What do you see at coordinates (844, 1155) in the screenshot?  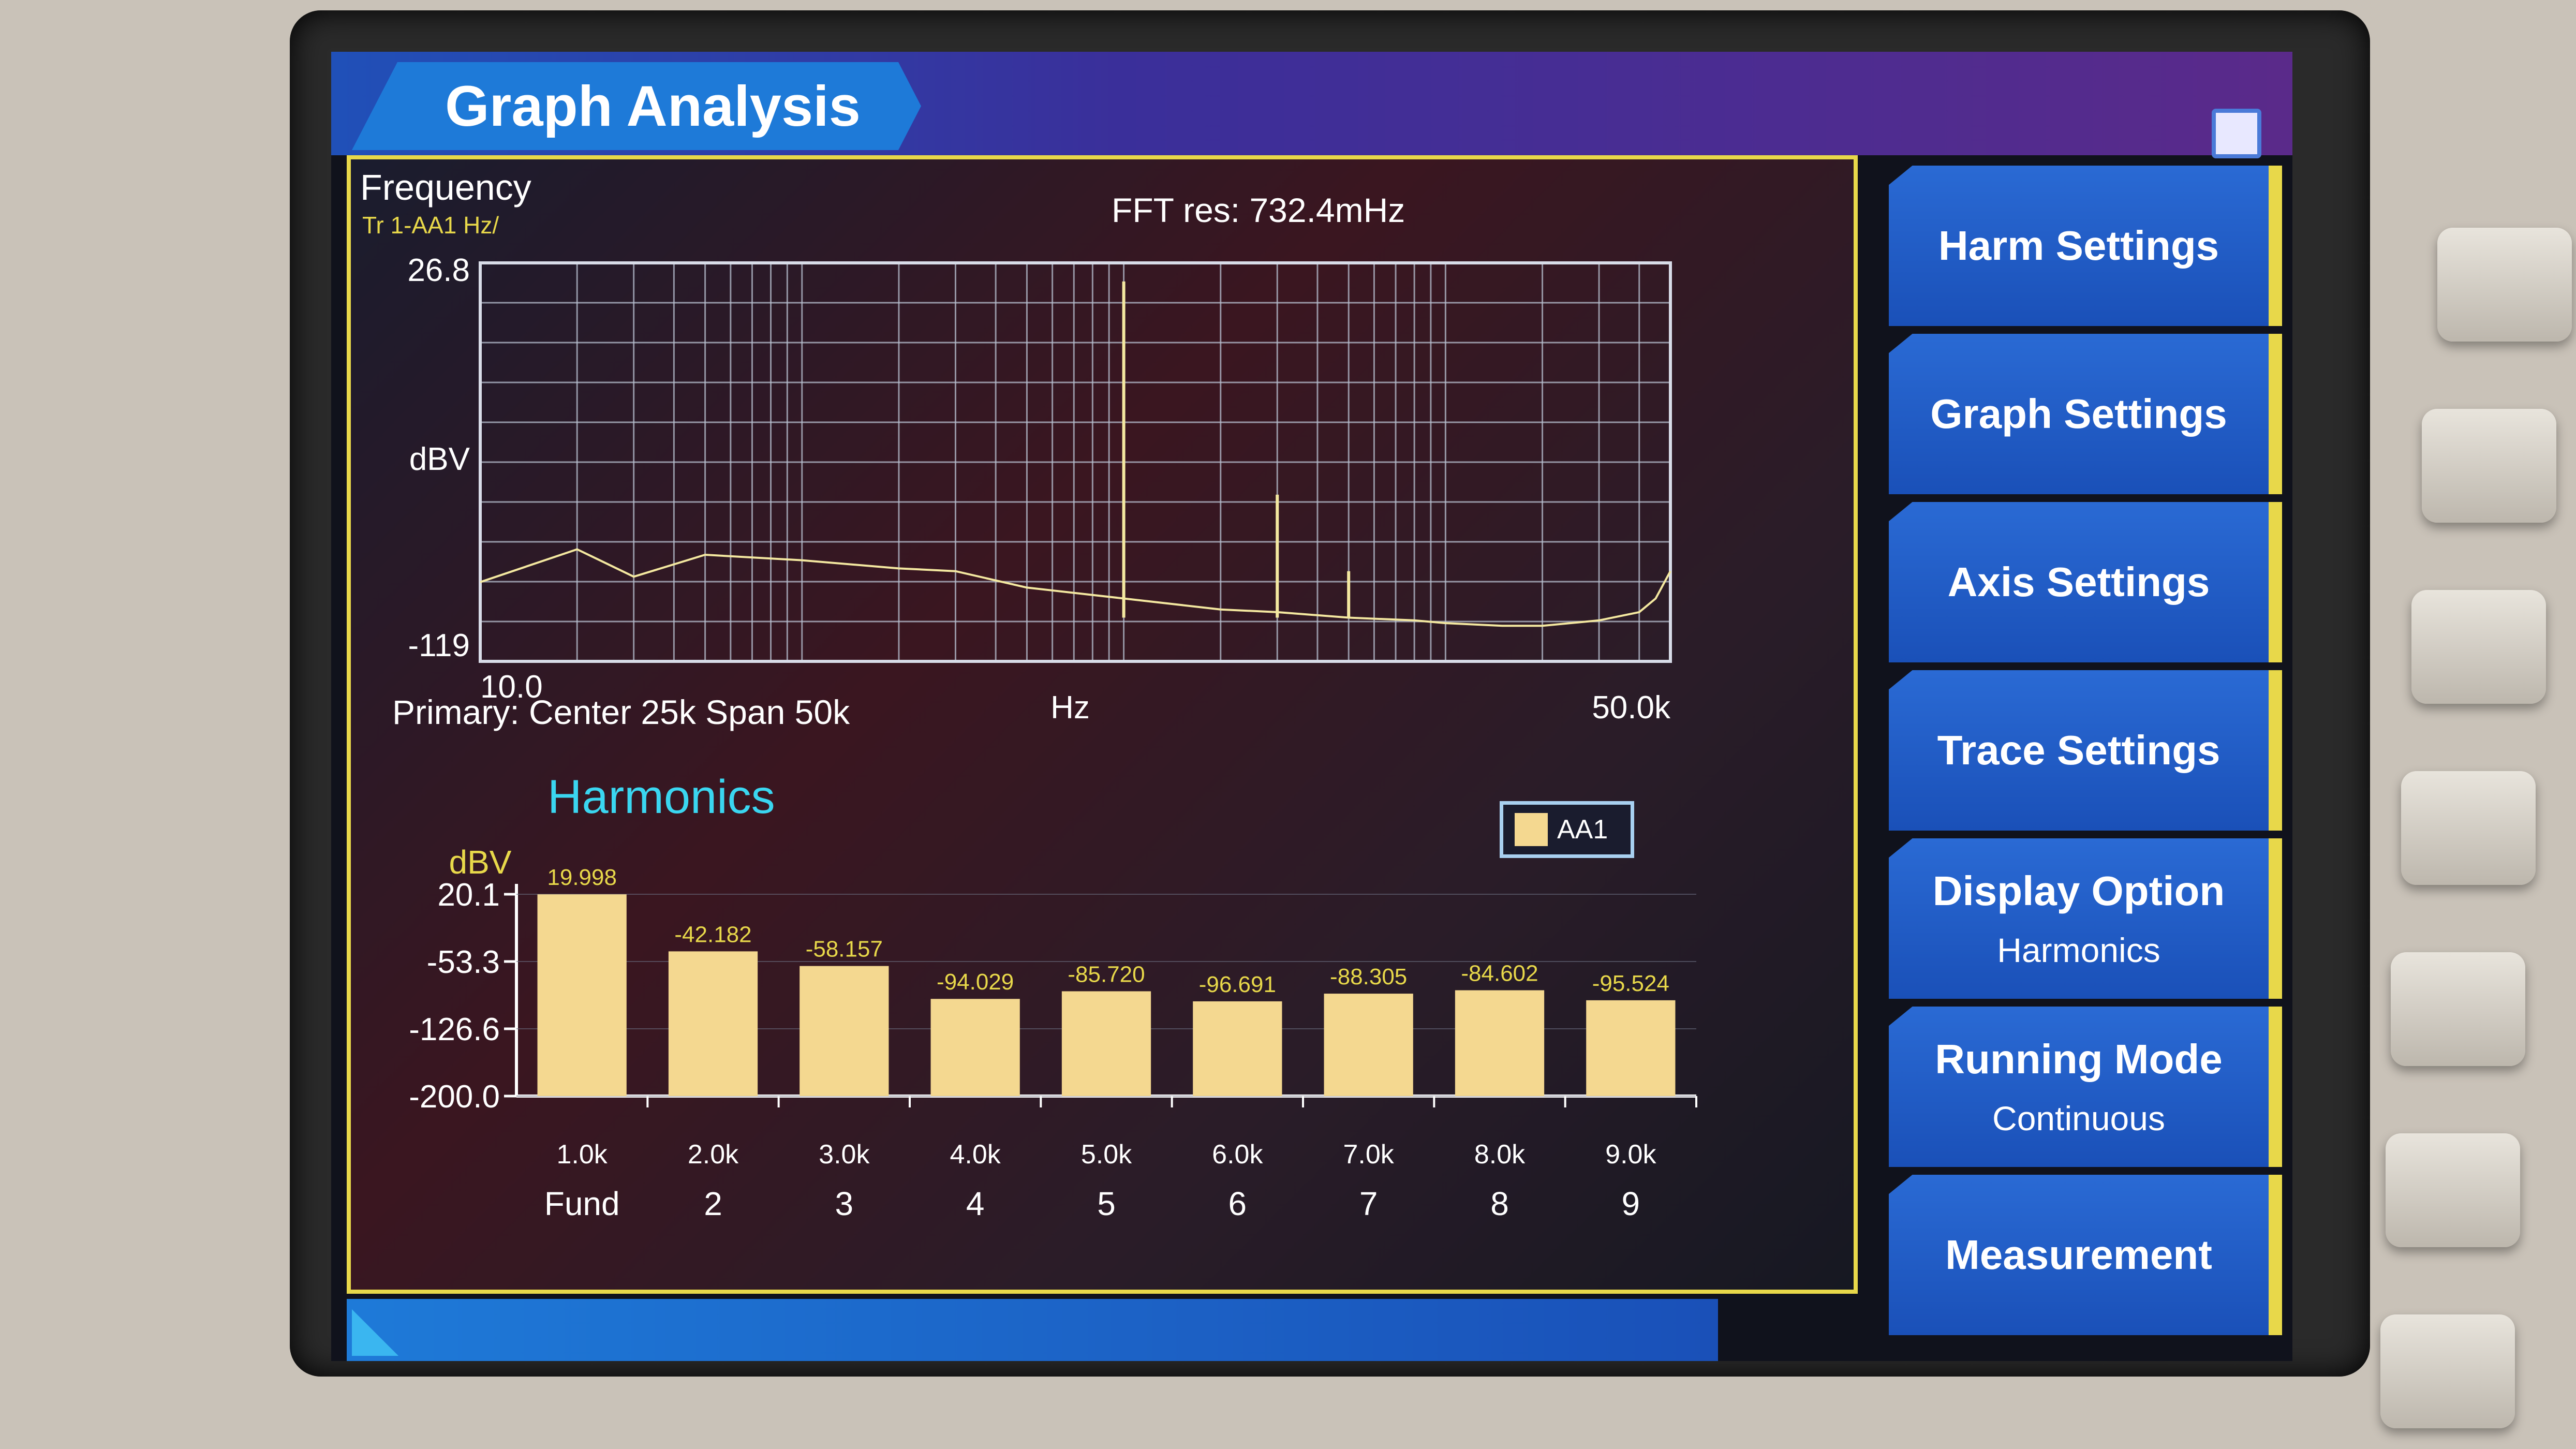 I see `harmonic-frequency-label: 3.0k` at bounding box center [844, 1155].